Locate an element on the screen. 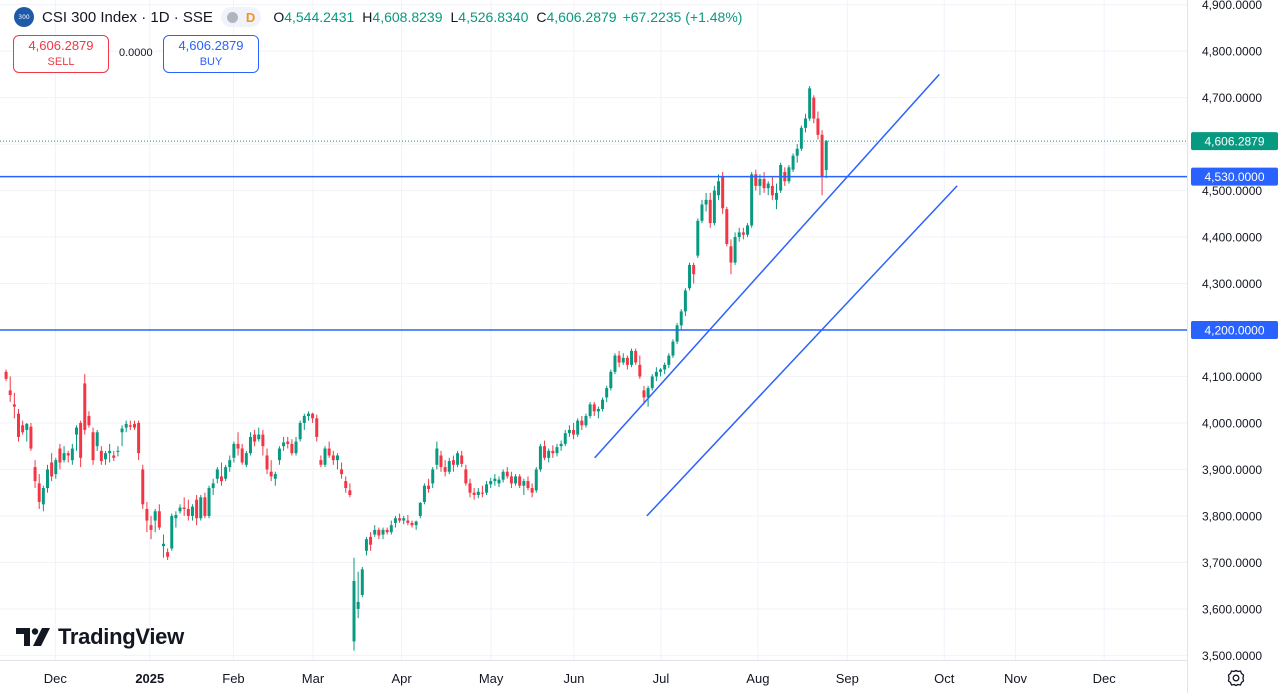 Image resolution: width=1280 pixels, height=693 pixels. gear-icon is located at coordinates (1236, 678).